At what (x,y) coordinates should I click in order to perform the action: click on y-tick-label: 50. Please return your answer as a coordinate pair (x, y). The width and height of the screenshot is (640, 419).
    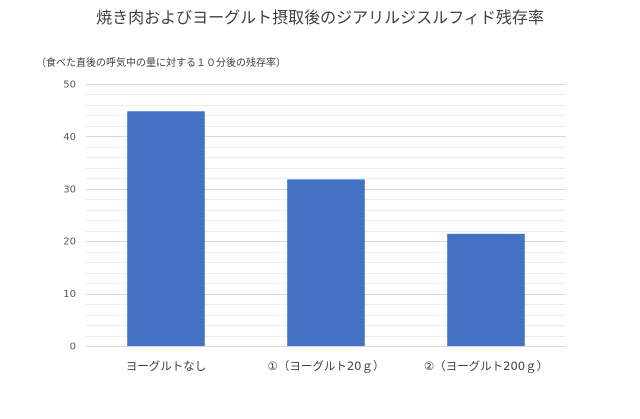
    Looking at the image, I should click on (69, 85).